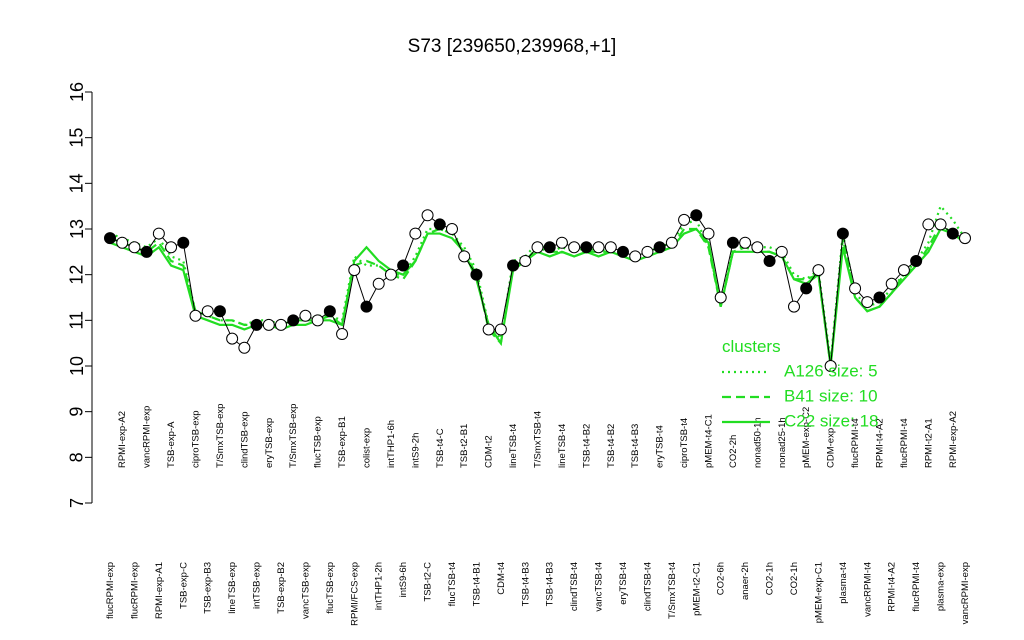 The height and width of the screenshot is (640, 1024). Describe the element at coordinates (77, 275) in the screenshot. I see `y-tick-label: 12` at that location.